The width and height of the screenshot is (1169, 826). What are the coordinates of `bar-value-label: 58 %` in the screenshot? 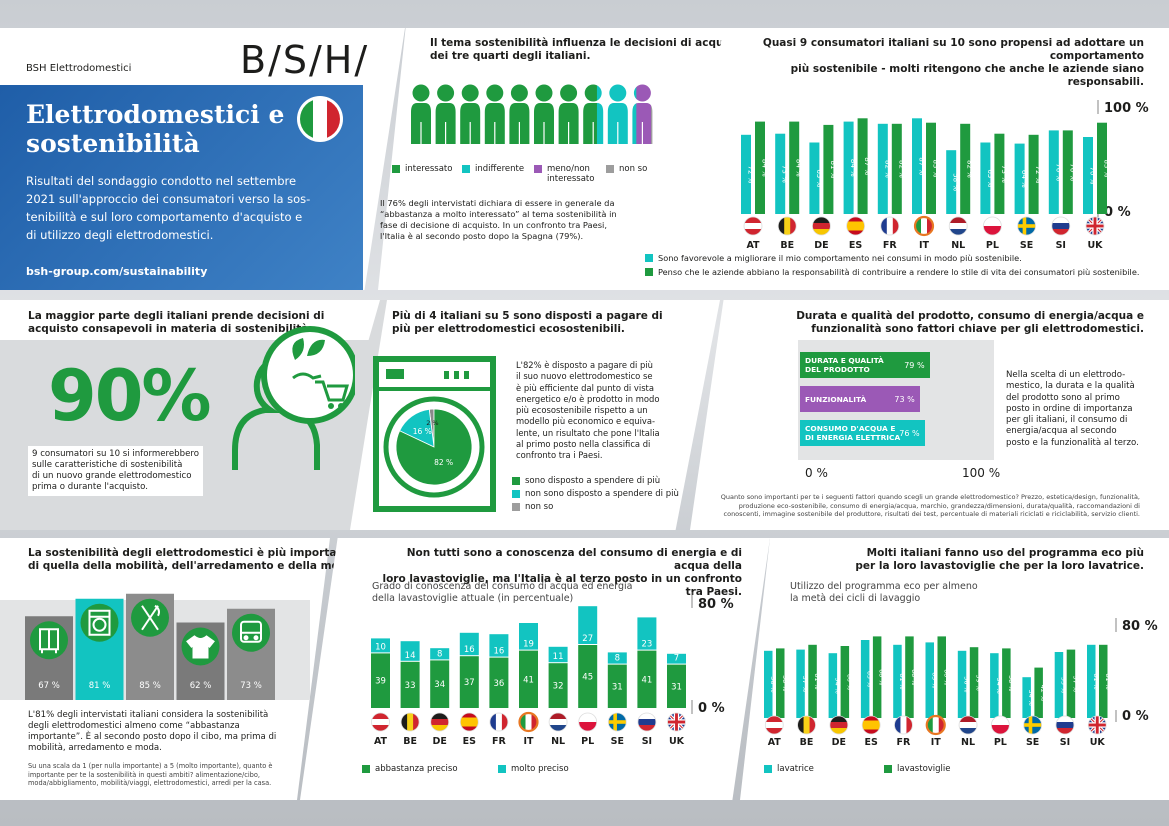 It's located at (785, 683).